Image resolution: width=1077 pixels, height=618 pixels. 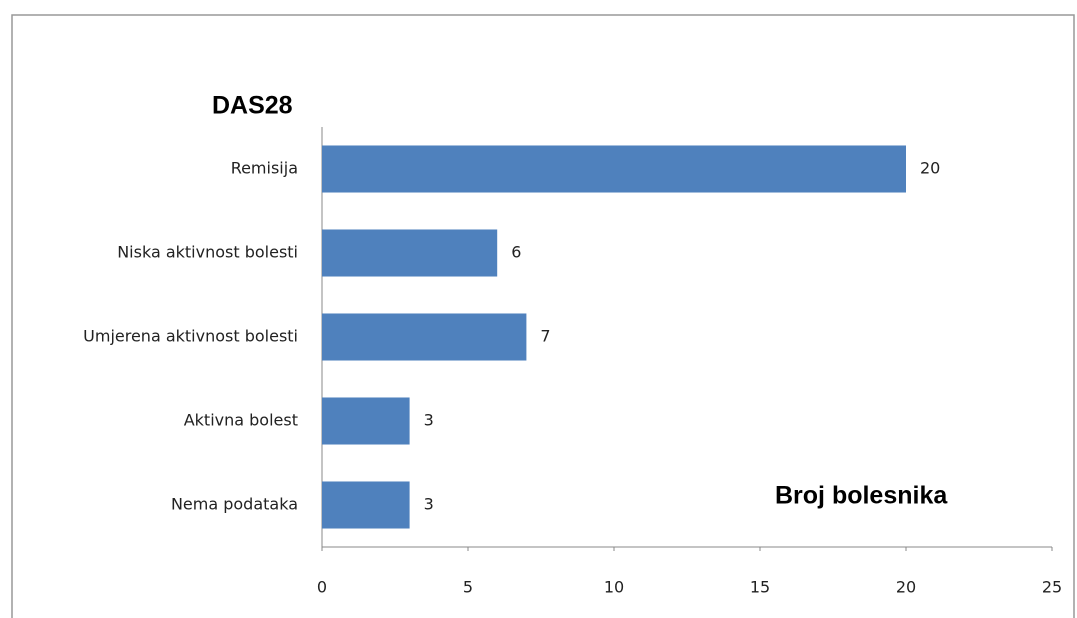 What do you see at coordinates (930, 168) in the screenshot?
I see `data-label: 20` at bounding box center [930, 168].